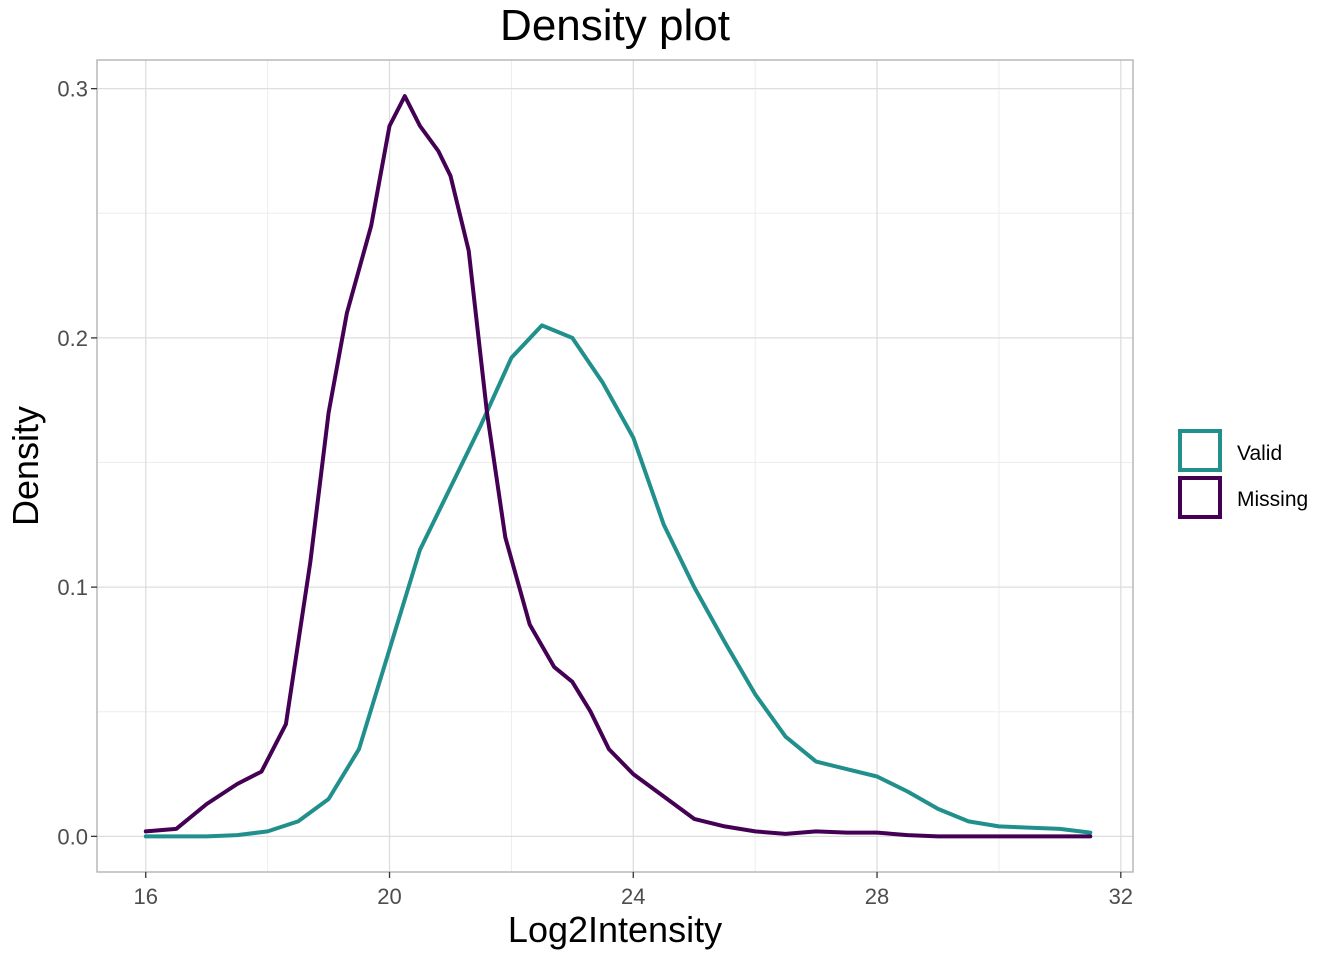 The height and width of the screenshot is (960, 1344). I want to click on y-tick-label: 0.1, so click(72, 587).